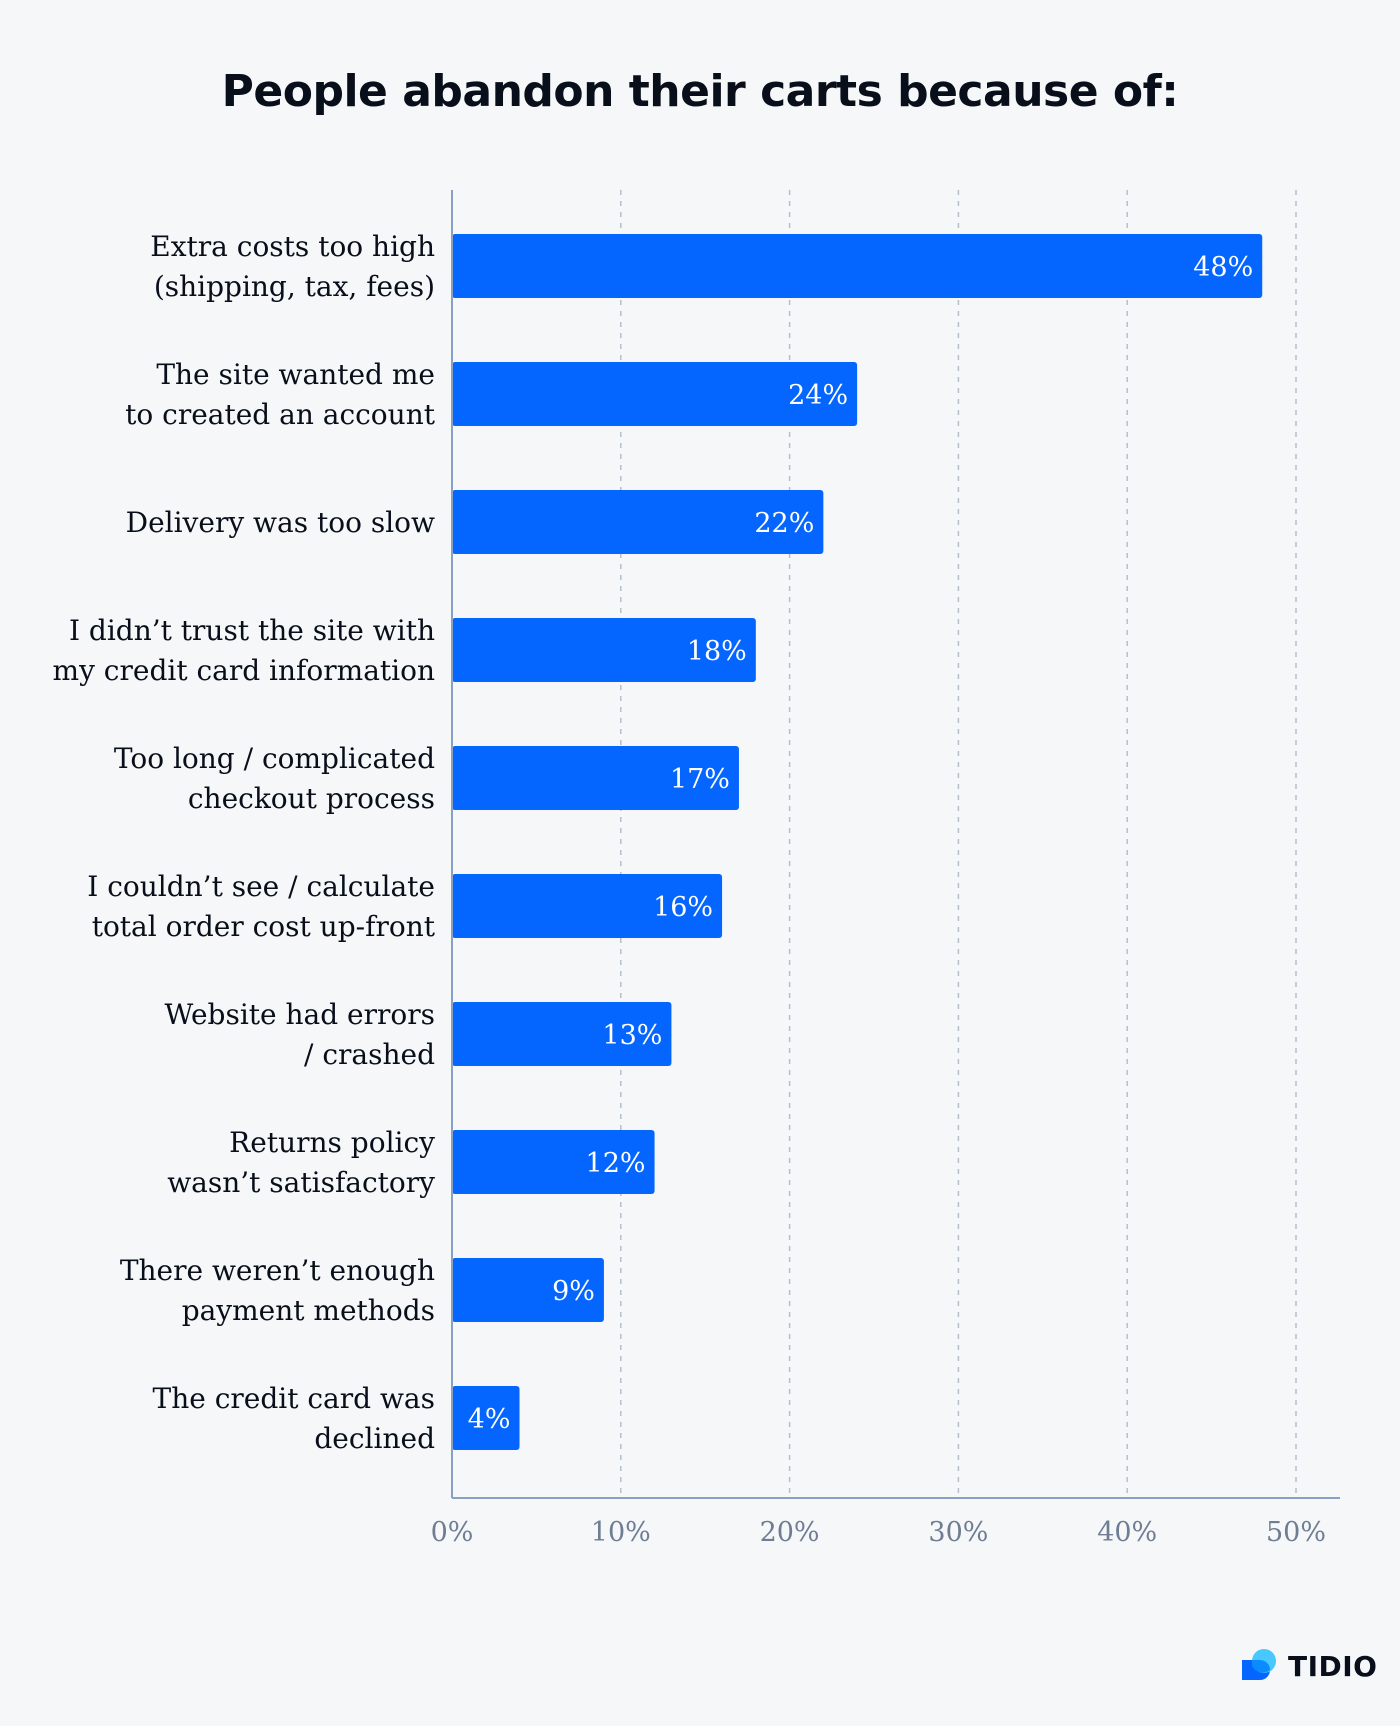 This screenshot has height=1726, width=1400. I want to click on category-label: Delivery was too slow, so click(280, 522).